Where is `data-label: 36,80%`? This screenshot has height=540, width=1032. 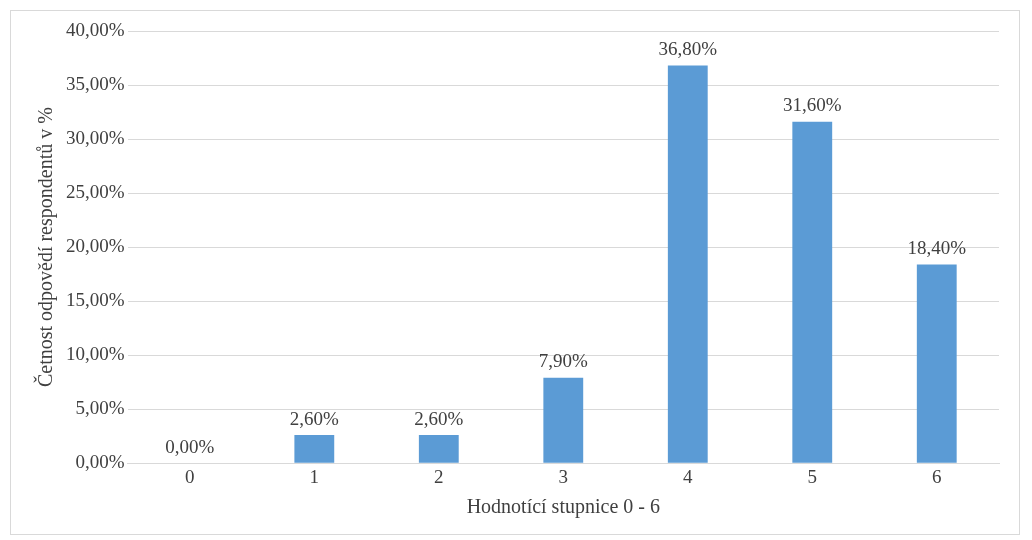 data-label: 36,80% is located at coordinates (688, 49).